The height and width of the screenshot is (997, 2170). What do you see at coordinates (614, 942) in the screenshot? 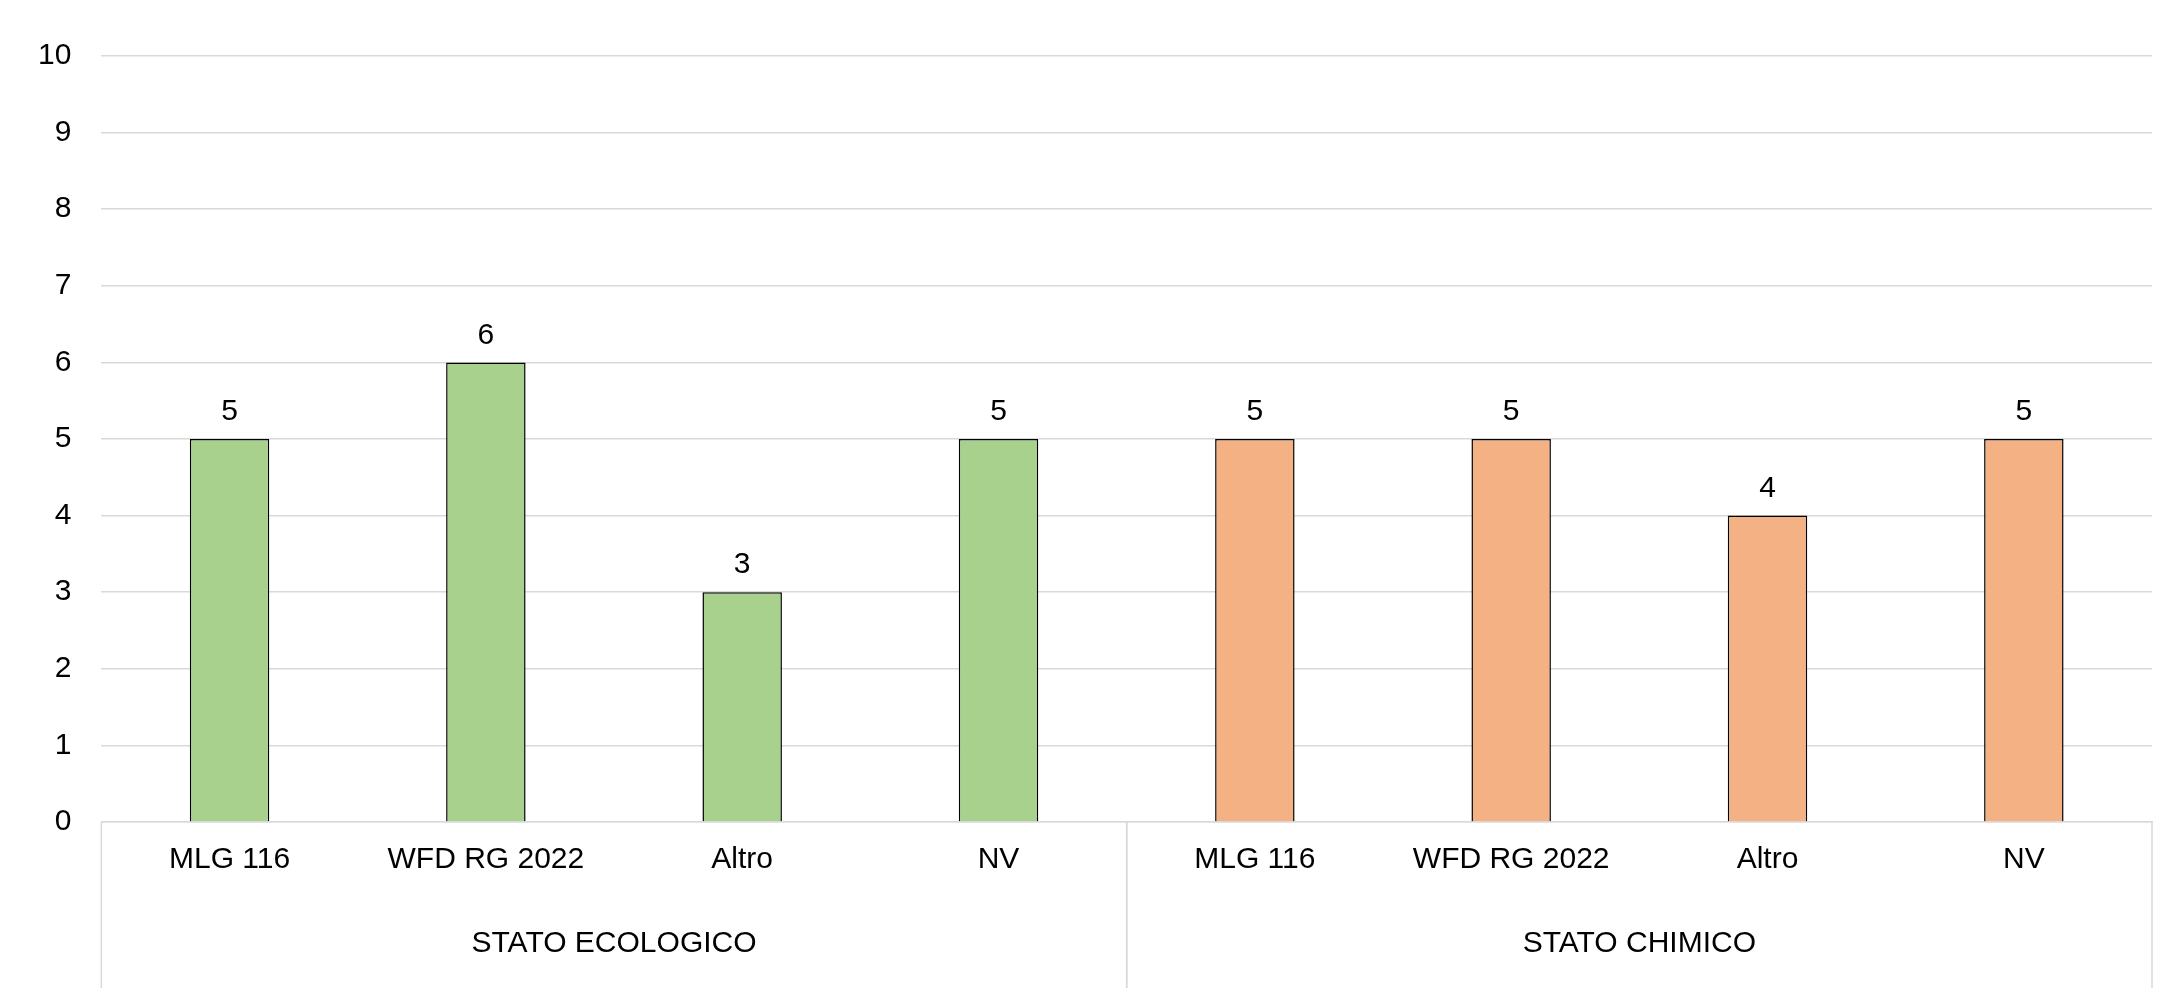
I see `text: STATO ECOLOGICO` at bounding box center [614, 942].